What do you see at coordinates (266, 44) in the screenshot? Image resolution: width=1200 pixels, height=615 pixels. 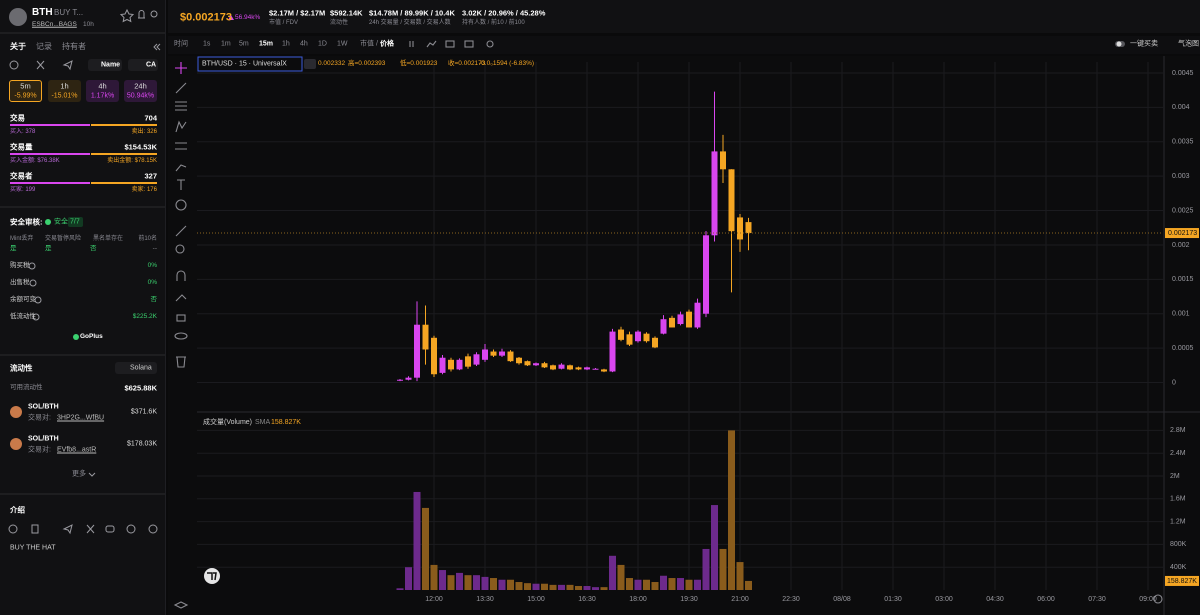 I see `interval: 15m` at bounding box center [266, 44].